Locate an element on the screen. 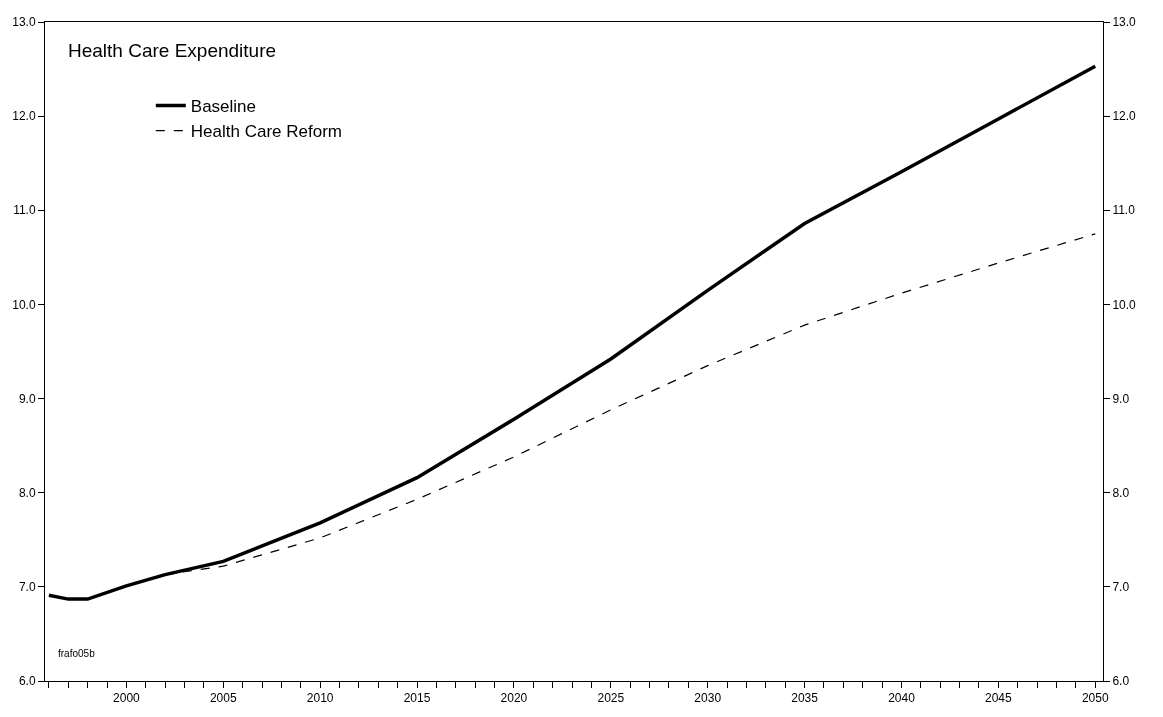 Image resolution: width=1163 pixels, height=717 pixels. y-tick-label: 12.0 is located at coordinates (24, 116).